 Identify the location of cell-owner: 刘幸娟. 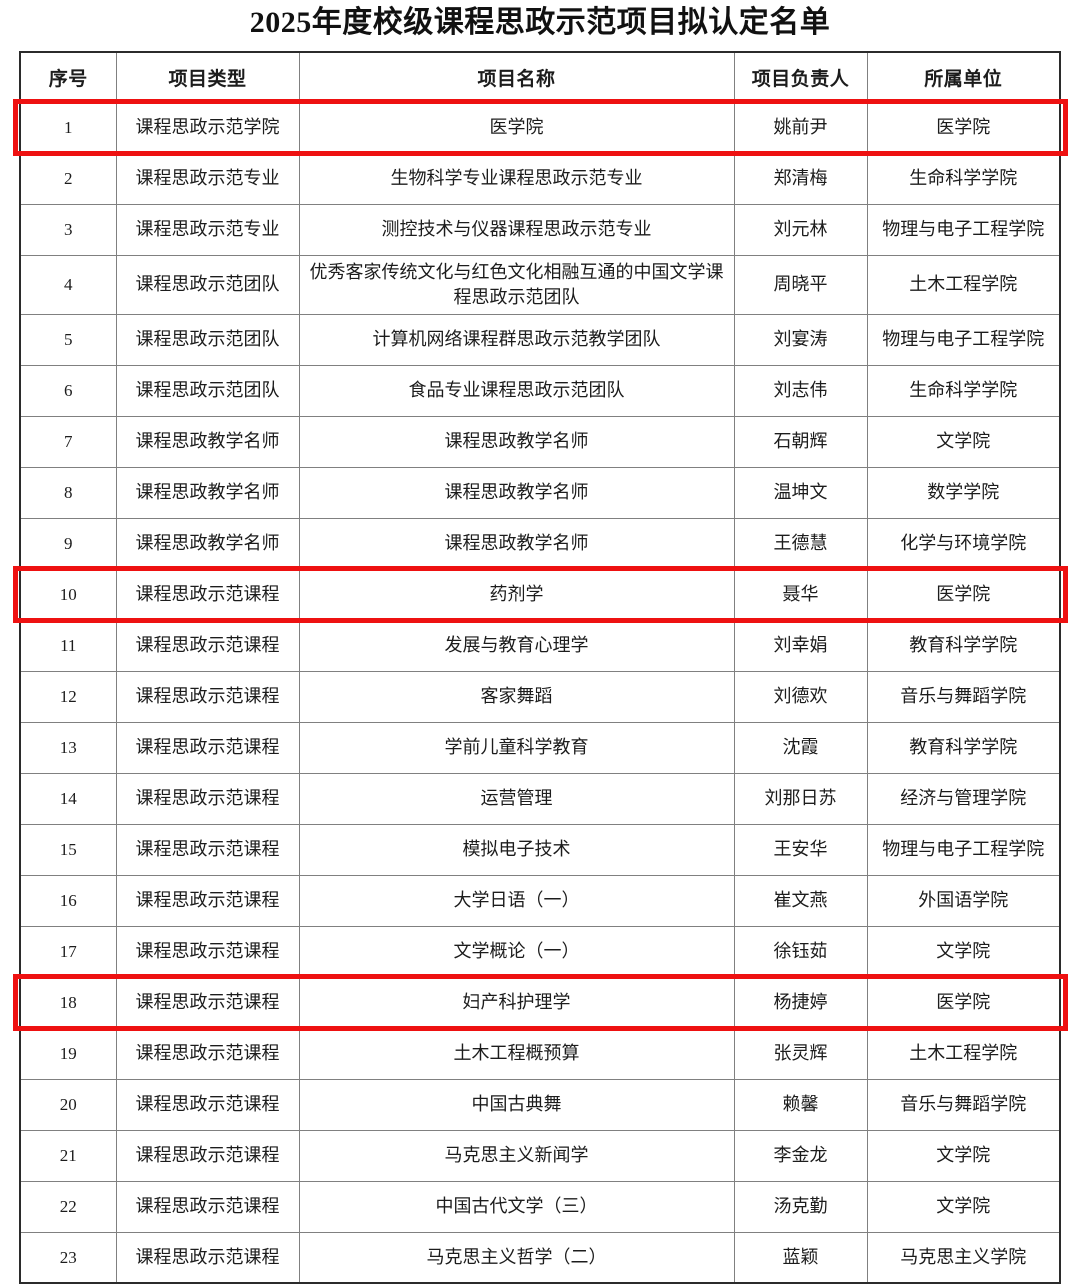
(800, 645).